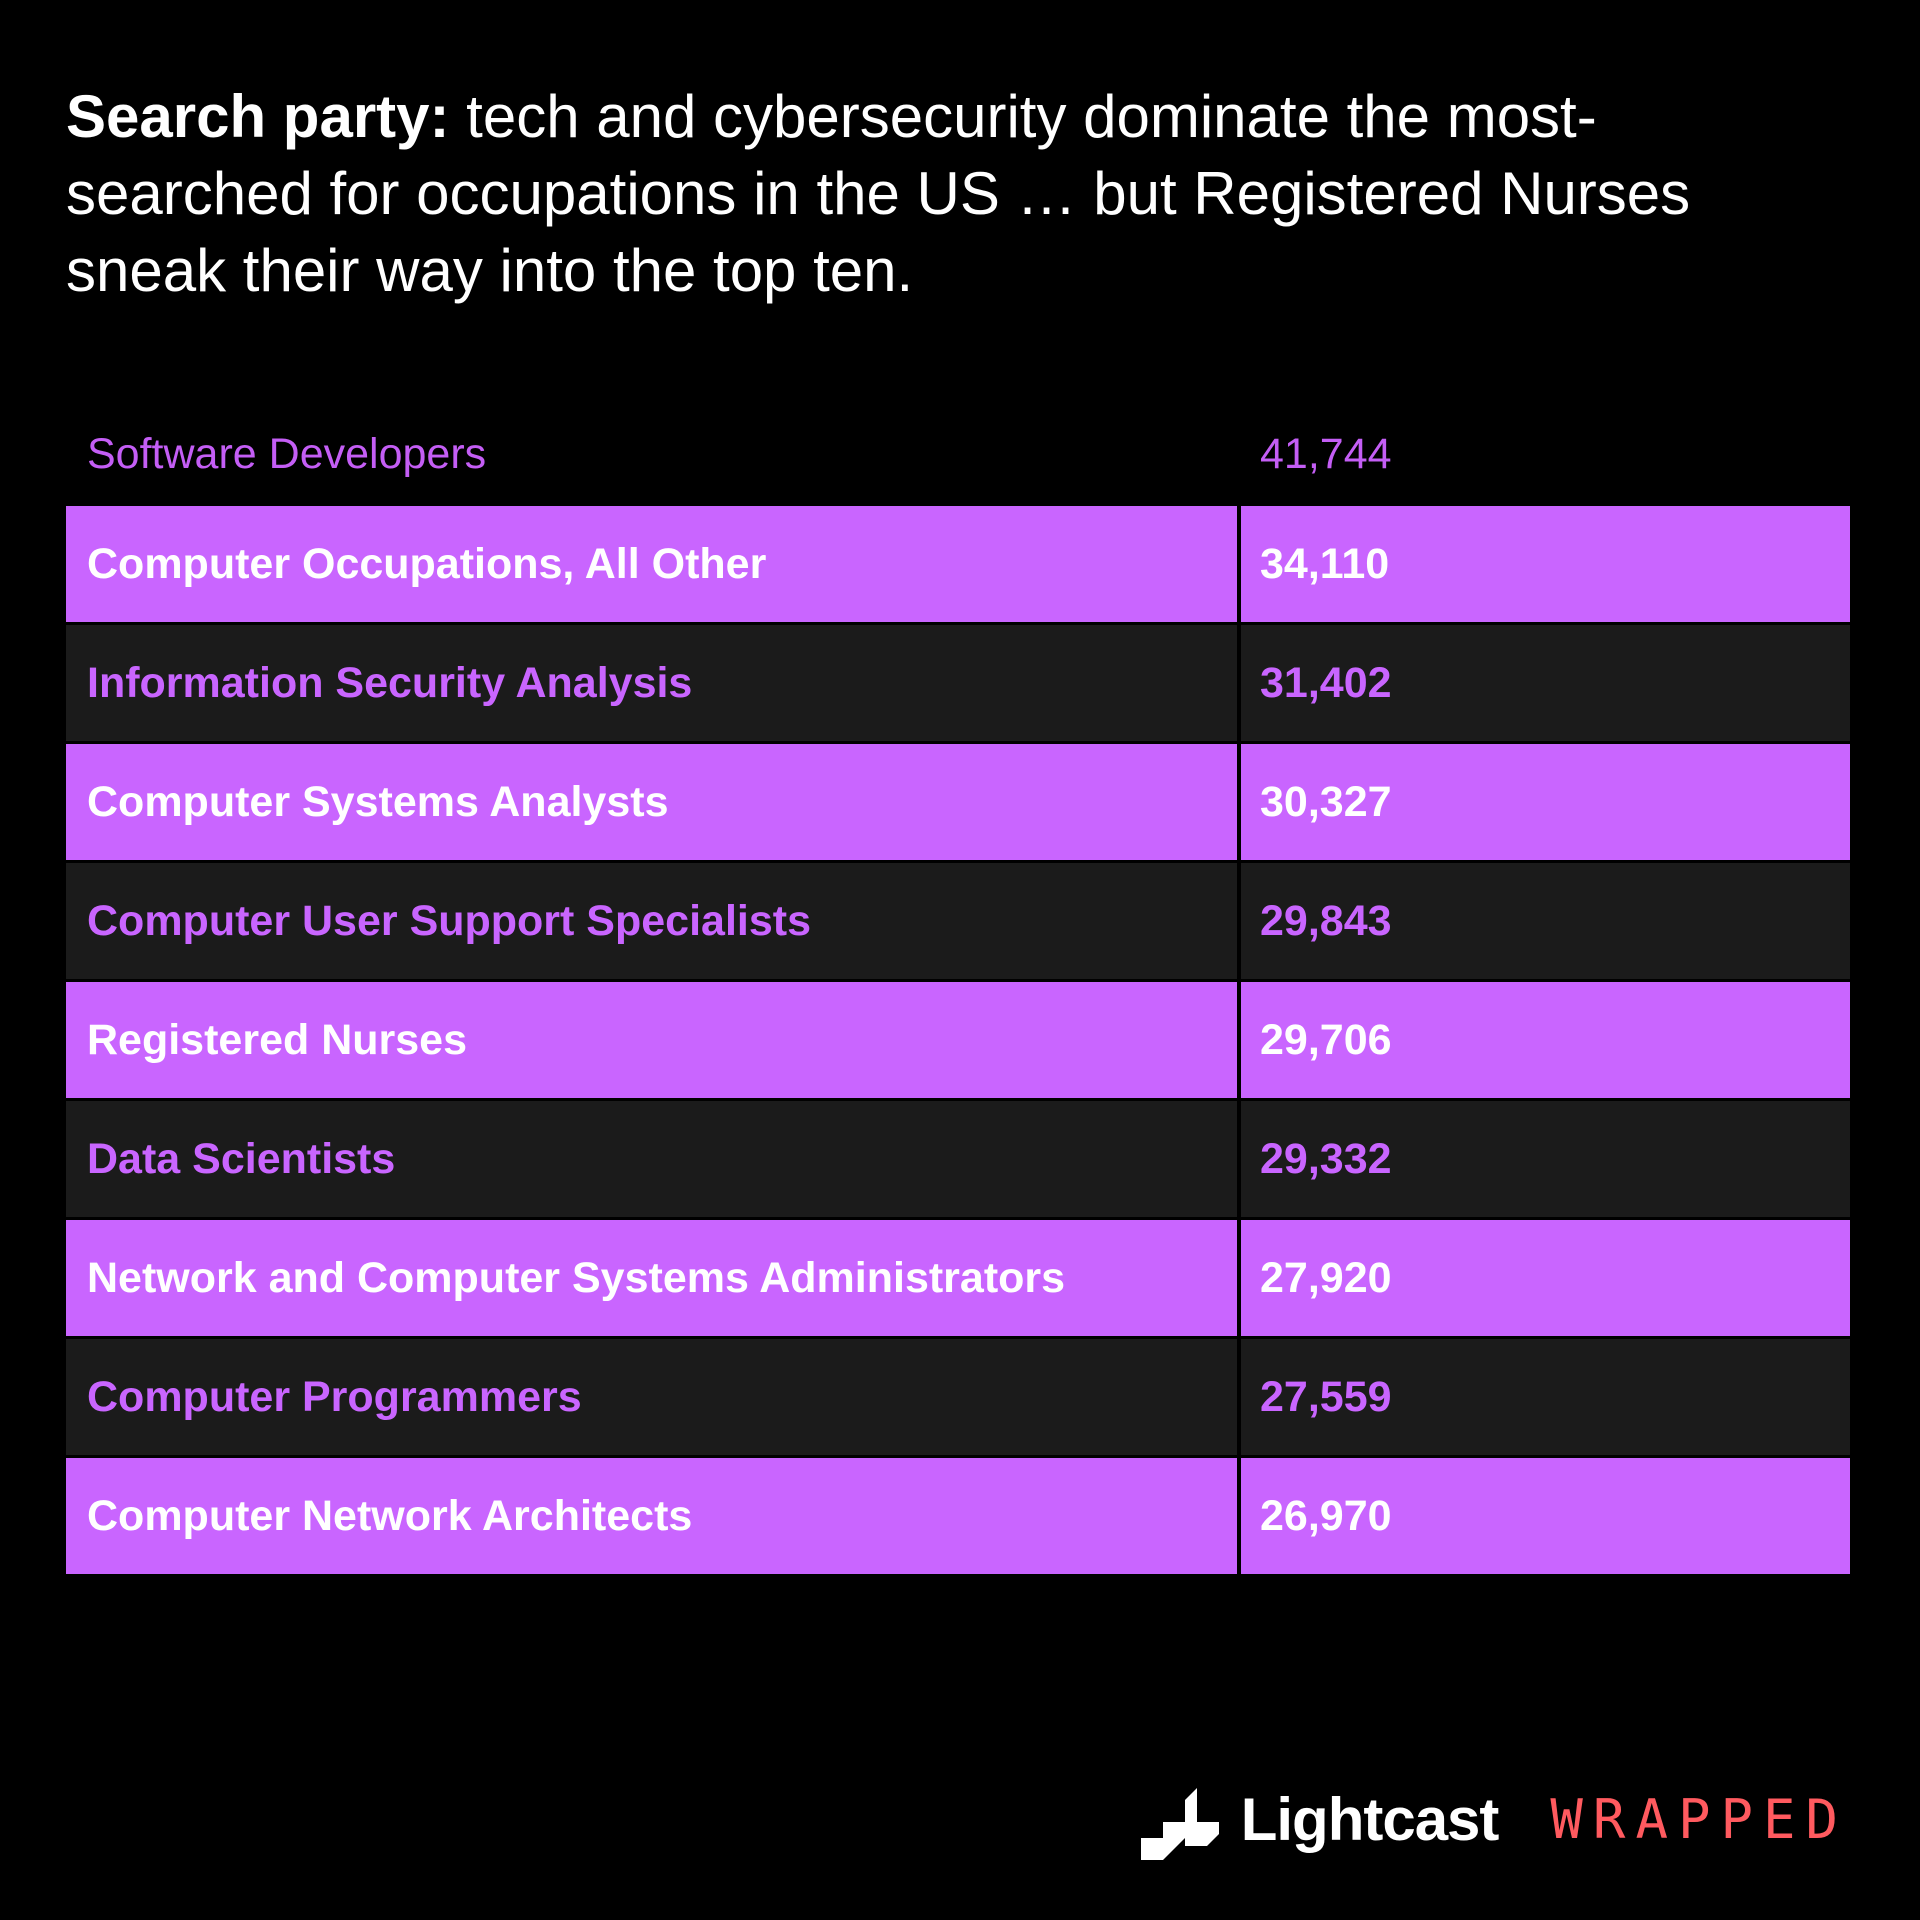  I want to click on search-count: 27,559, so click(1545, 1397).